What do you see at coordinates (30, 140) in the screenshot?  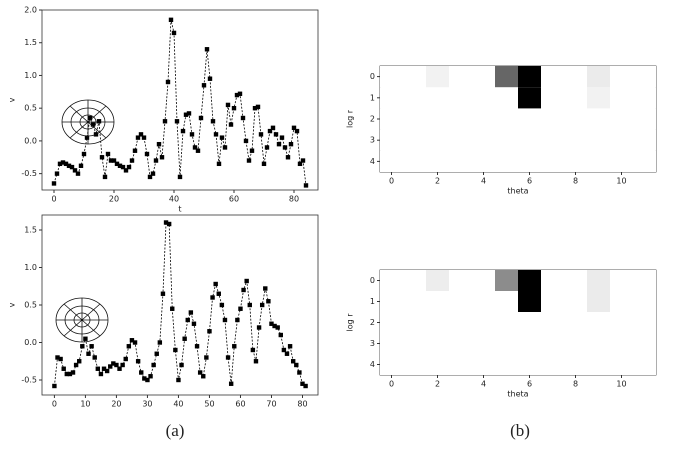 I see `y-tick-label: 0.0` at bounding box center [30, 140].